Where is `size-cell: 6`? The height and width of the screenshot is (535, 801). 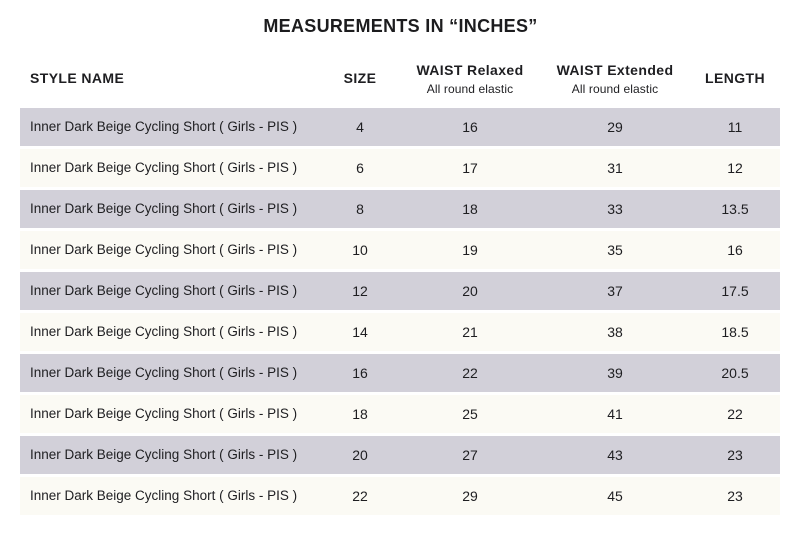
size-cell: 6 is located at coordinates (360, 168).